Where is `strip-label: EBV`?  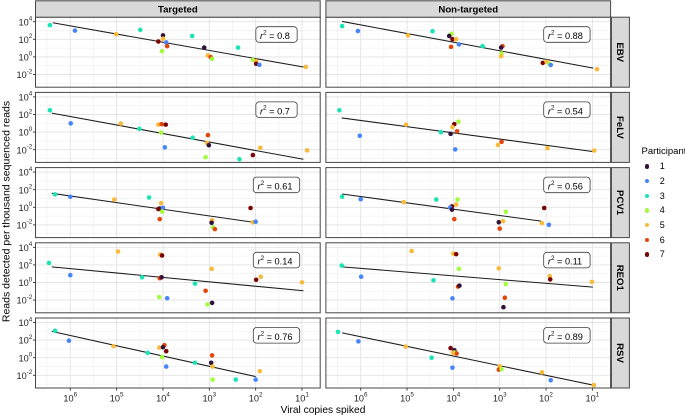 strip-label: EBV is located at coordinates (619, 52).